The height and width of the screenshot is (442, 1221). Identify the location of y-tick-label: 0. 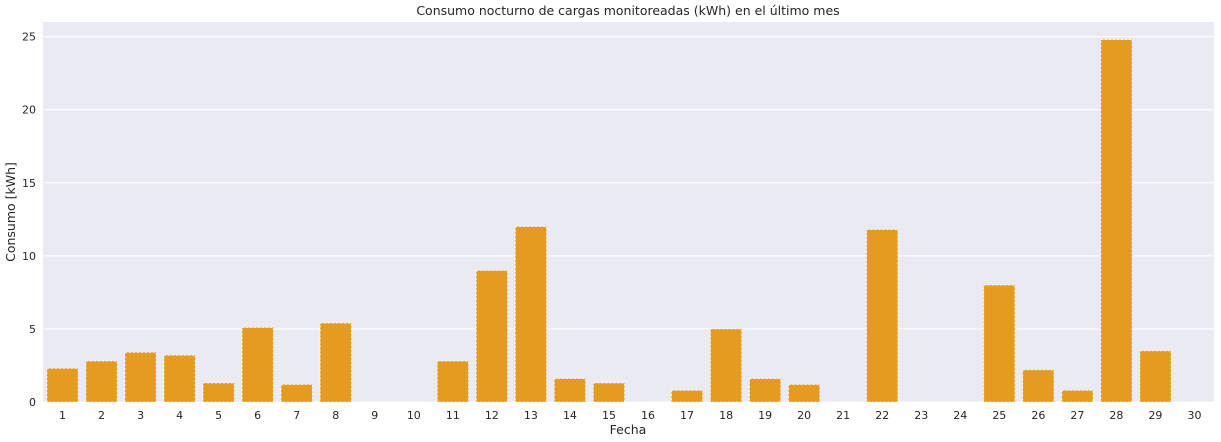
(32, 402).